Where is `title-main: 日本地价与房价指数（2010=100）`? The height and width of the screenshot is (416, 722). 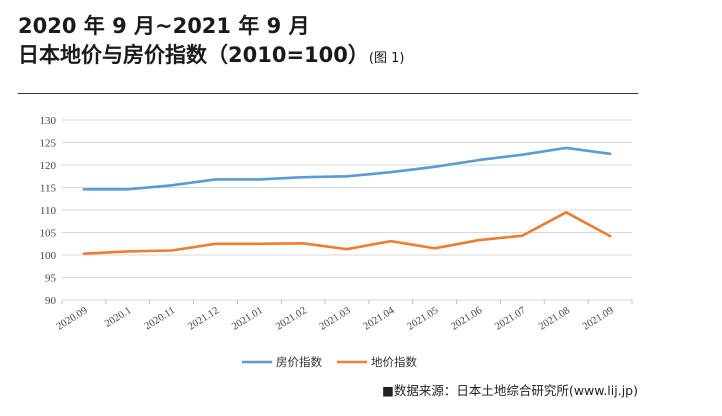
title-main: 日本地价与房价指数（2010=100） is located at coordinates (193, 55).